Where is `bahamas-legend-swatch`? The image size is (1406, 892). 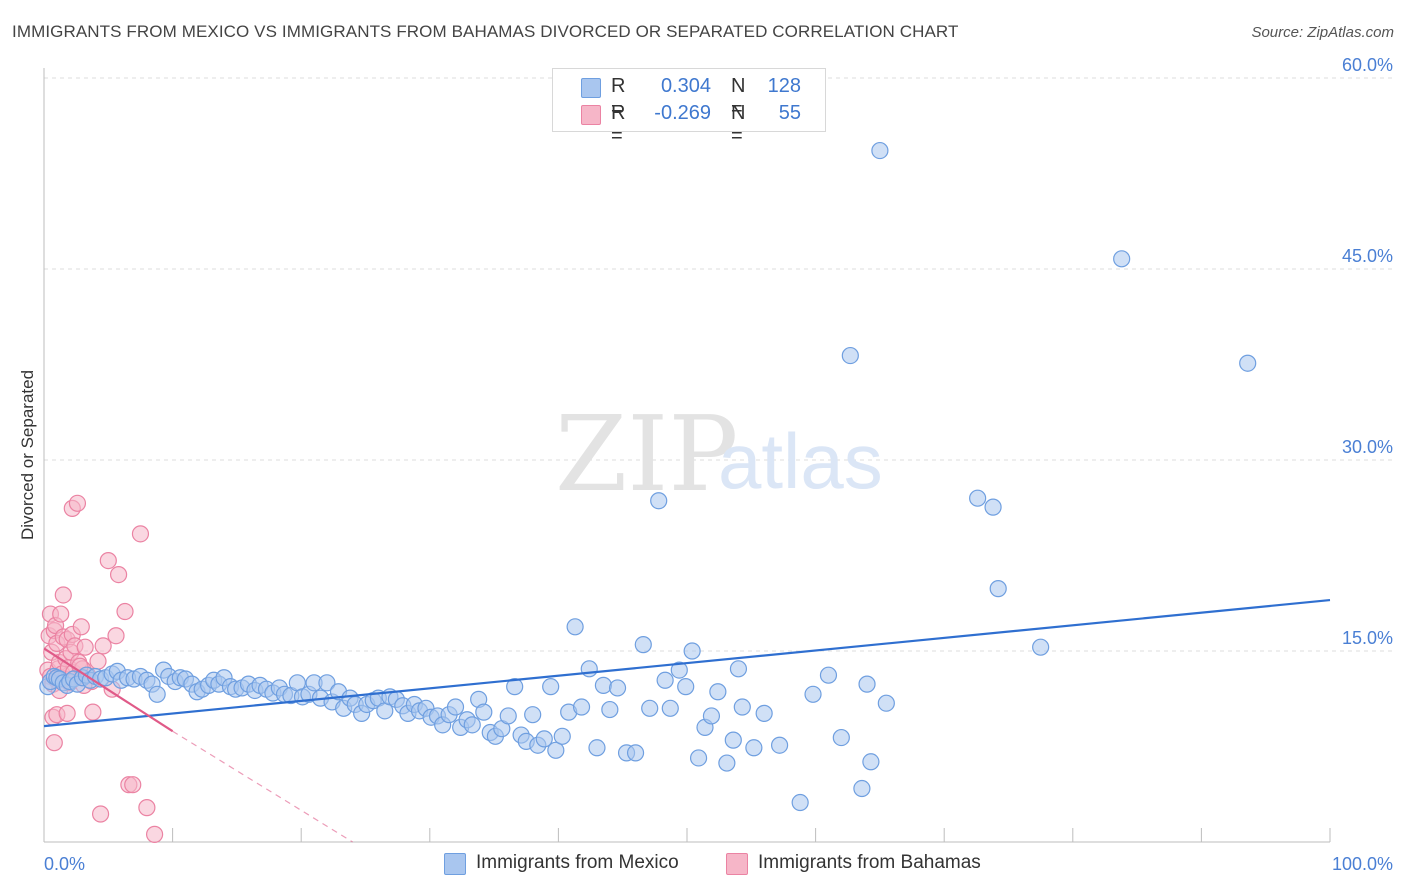 bahamas-legend-swatch is located at coordinates (737, 864).